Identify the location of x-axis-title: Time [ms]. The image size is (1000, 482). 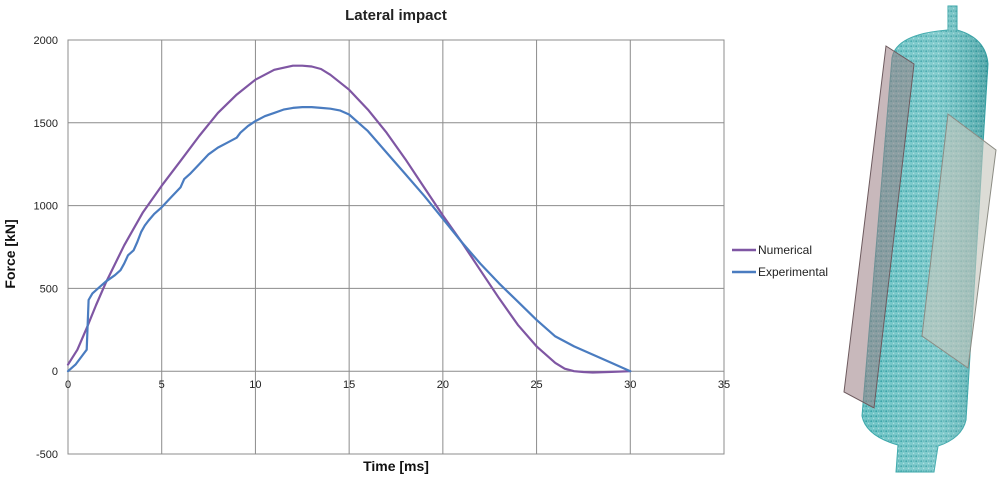
(396, 466).